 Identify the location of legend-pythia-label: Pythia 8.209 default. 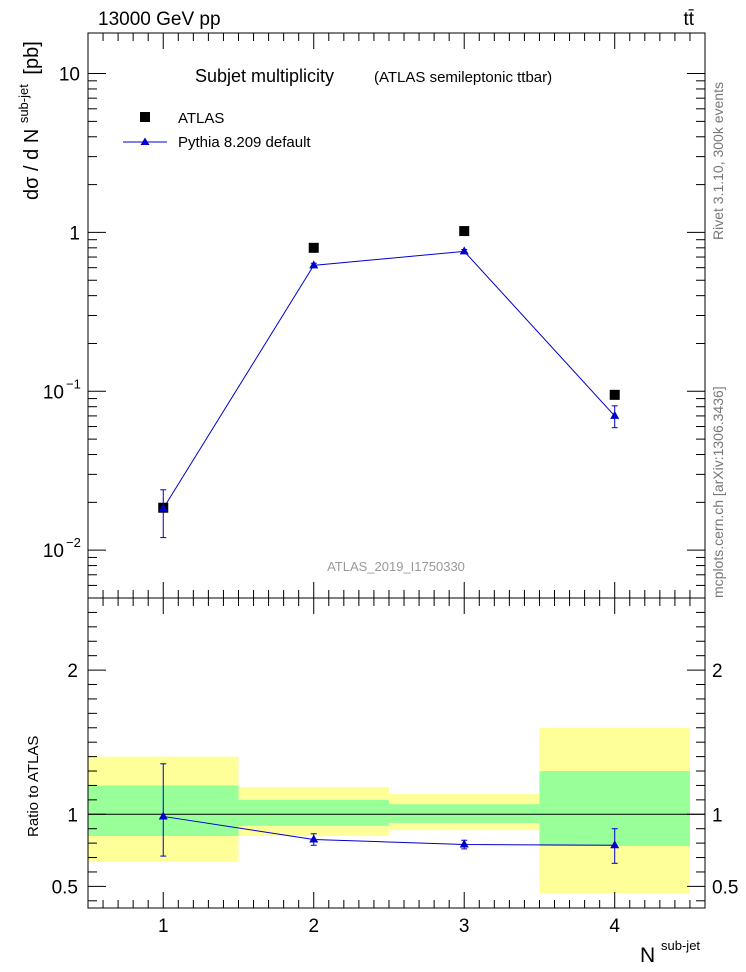
(244, 142).